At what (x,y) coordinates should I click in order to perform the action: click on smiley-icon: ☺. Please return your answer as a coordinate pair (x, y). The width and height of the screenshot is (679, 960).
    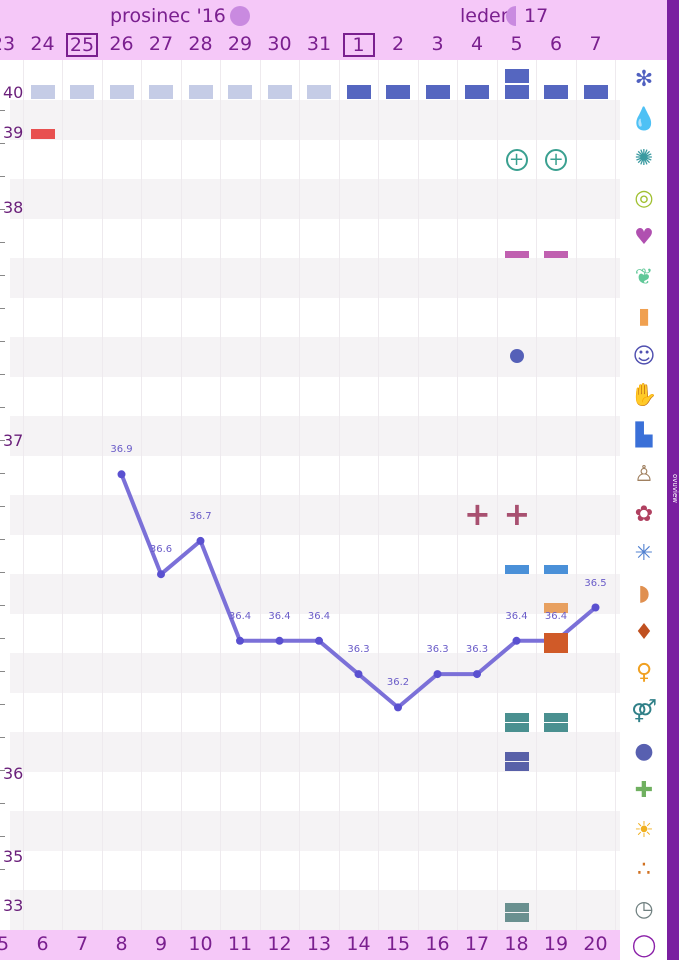
    Looking at the image, I should click on (644, 356).